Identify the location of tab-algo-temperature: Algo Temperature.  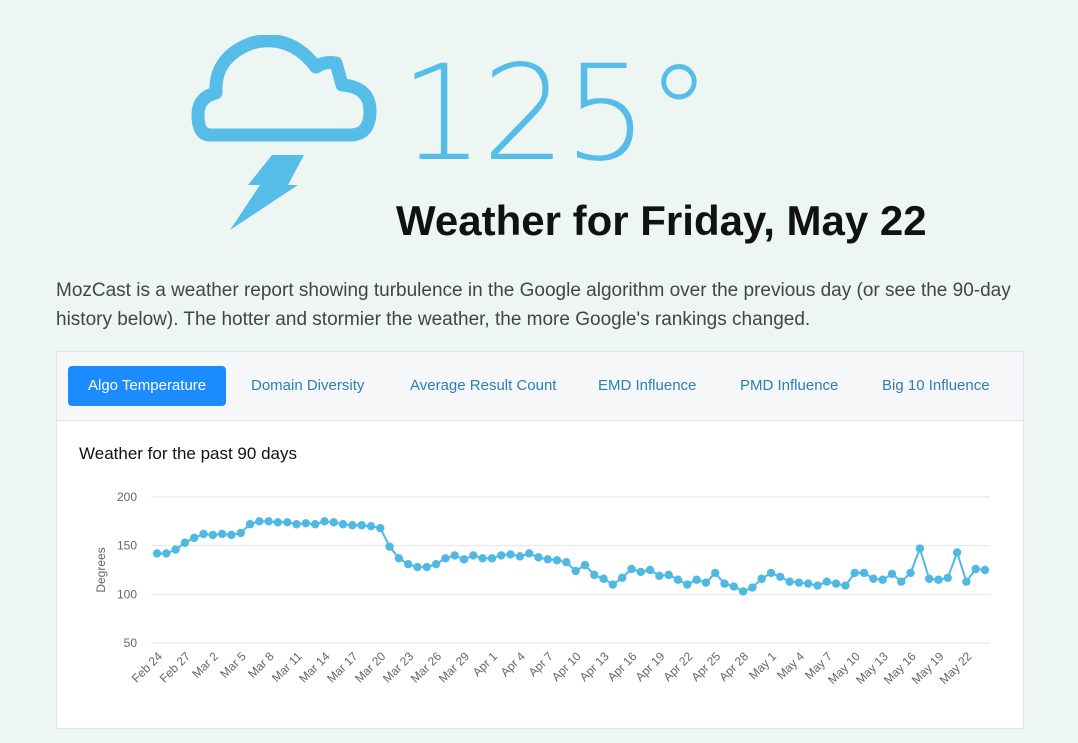
(147, 386).